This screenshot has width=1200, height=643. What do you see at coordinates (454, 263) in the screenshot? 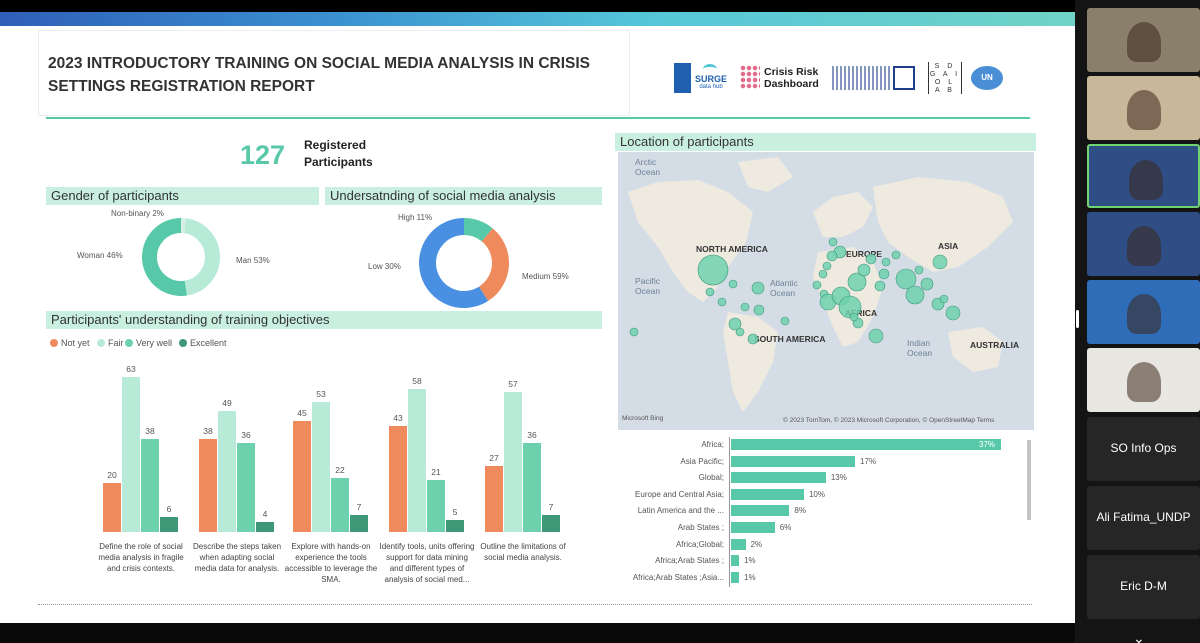
I see `understanding-slice-medium` at bounding box center [454, 263].